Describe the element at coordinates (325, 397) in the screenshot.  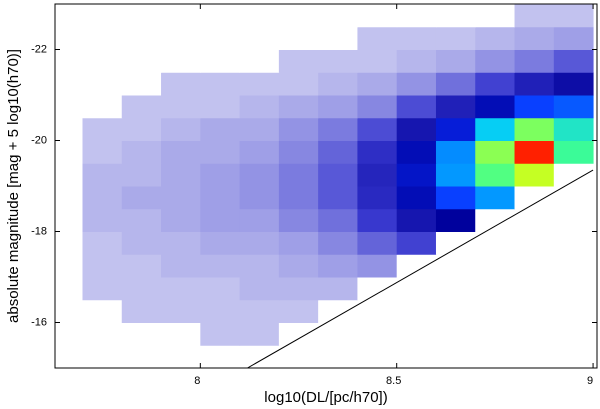
I see `x-axis-label: log10(DL/[pc/h70])` at that location.